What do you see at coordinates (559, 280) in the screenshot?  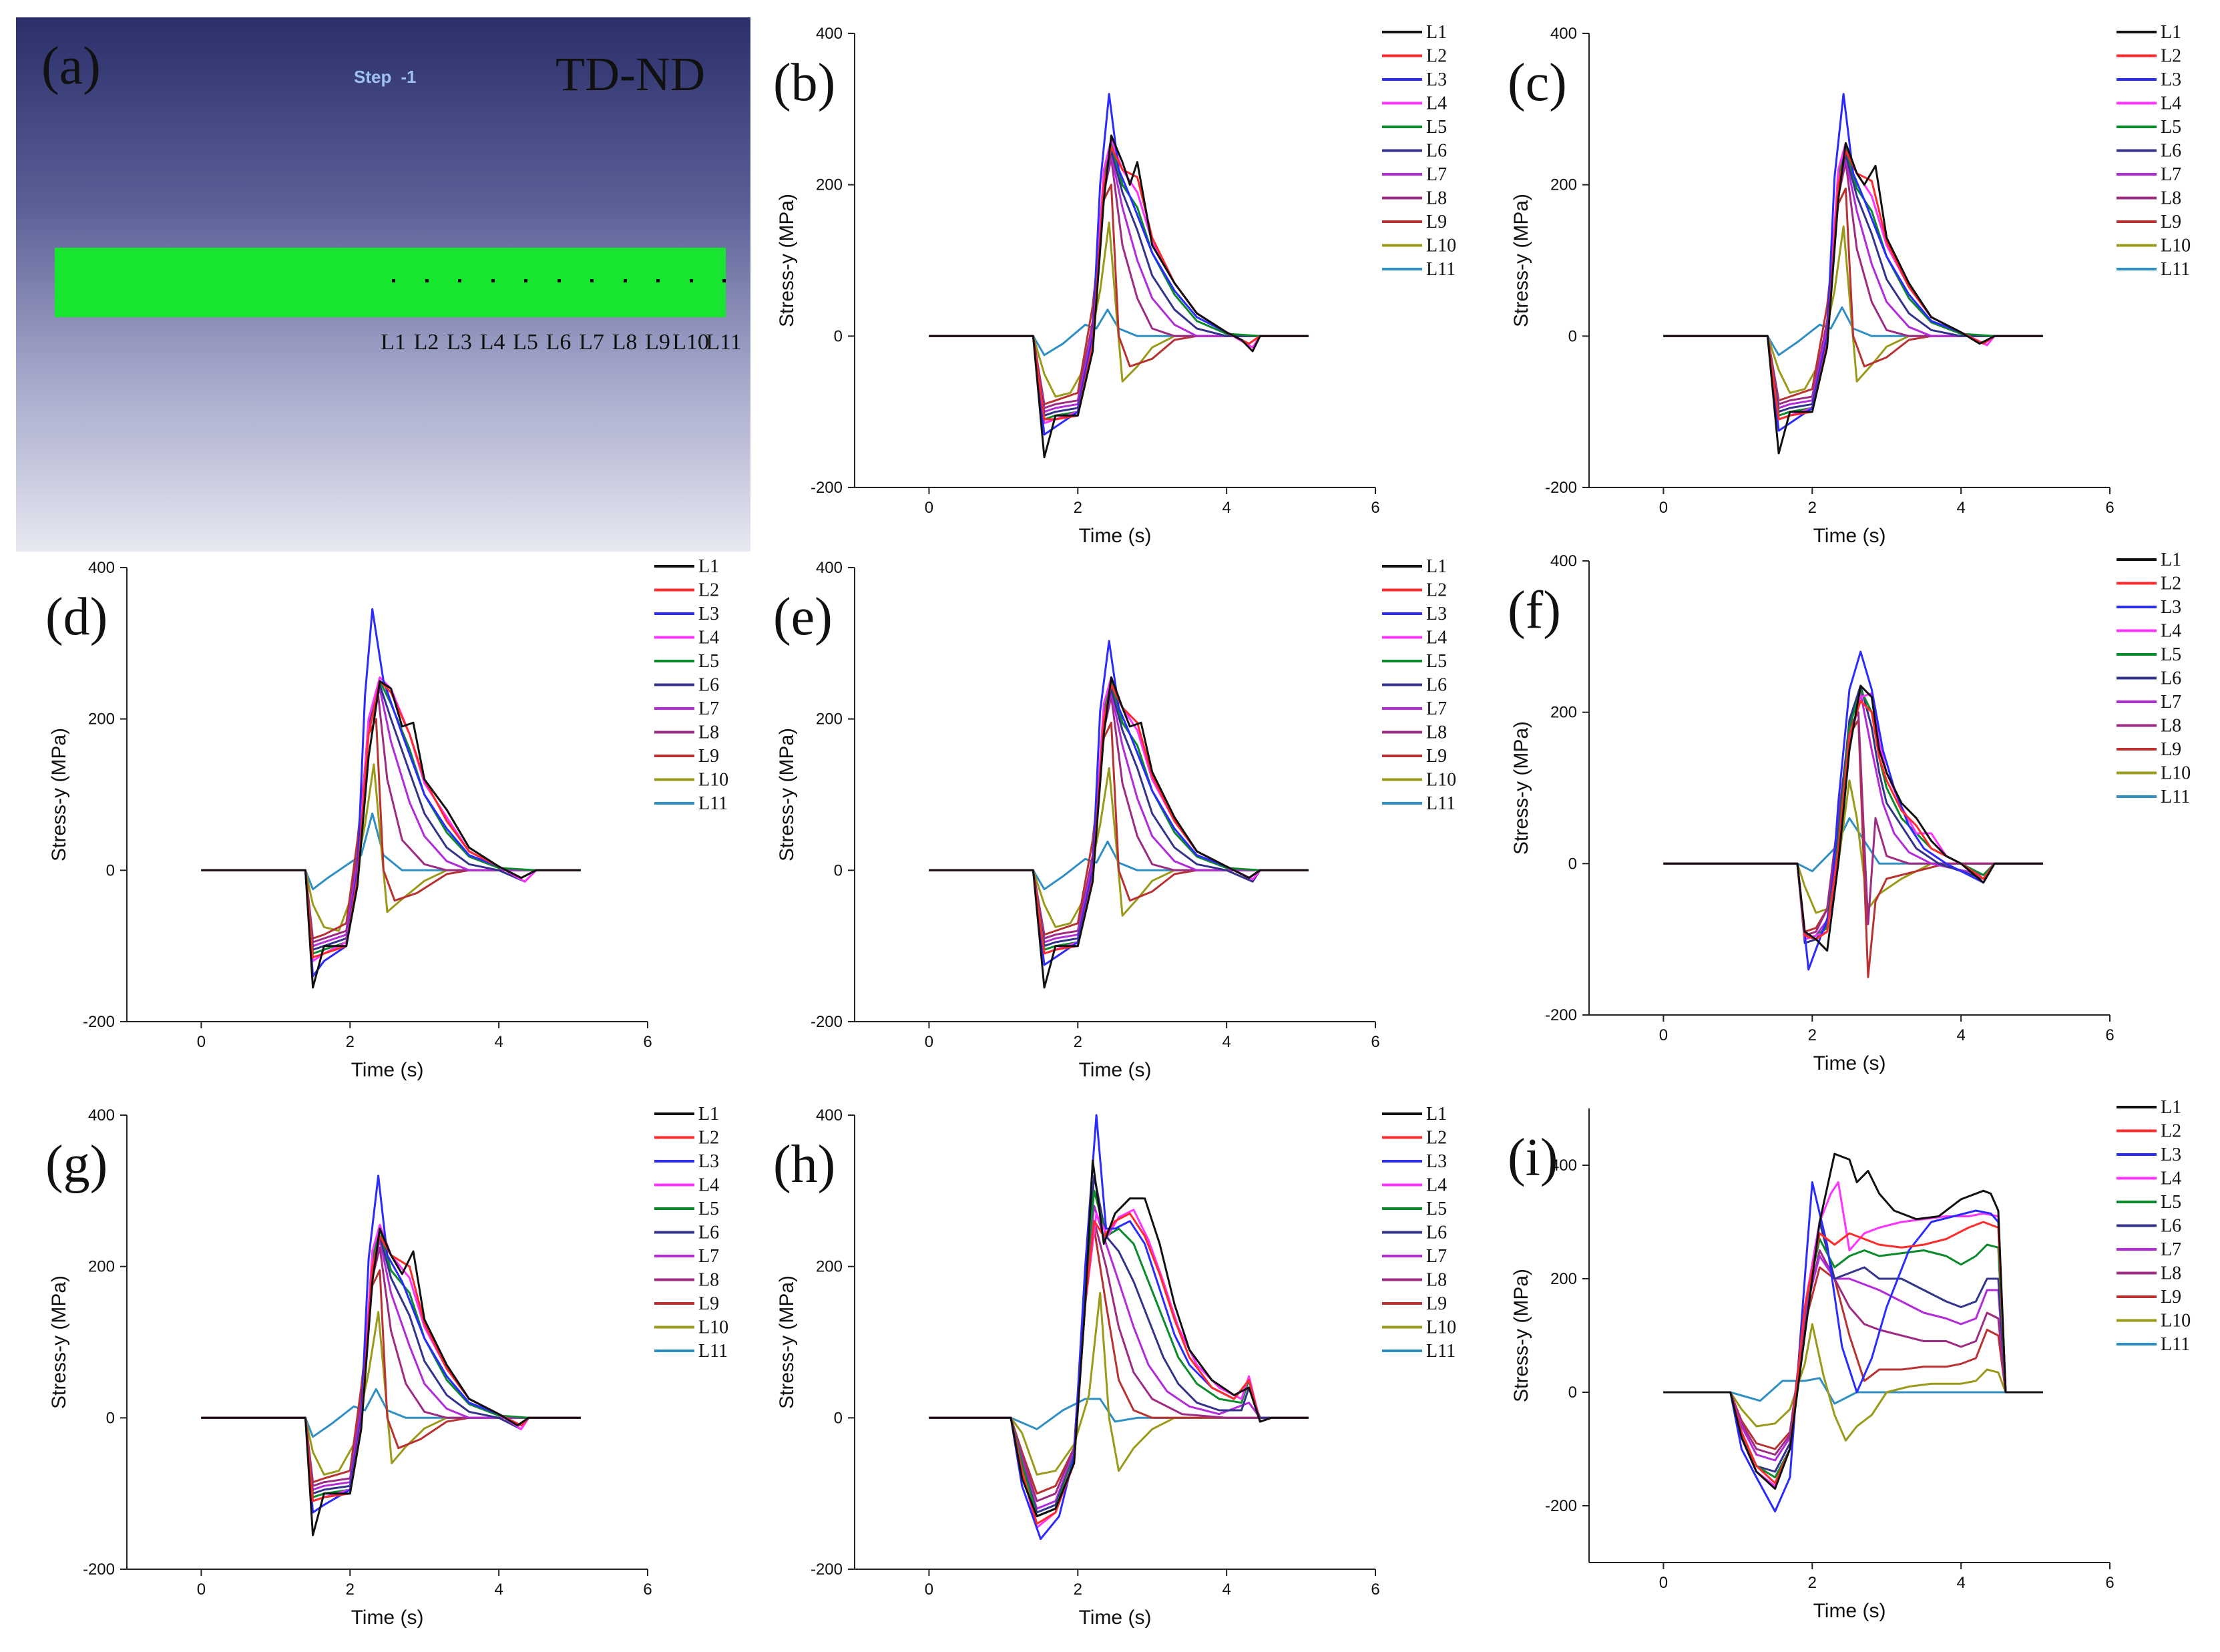 I see `location-point-l6` at bounding box center [559, 280].